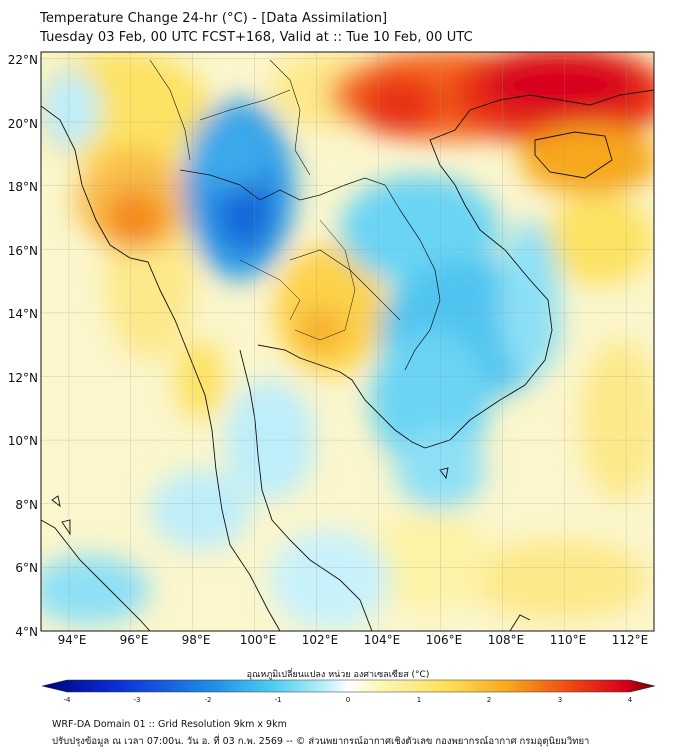  I want to click on colorbar-tick: 2, so click(489, 700).